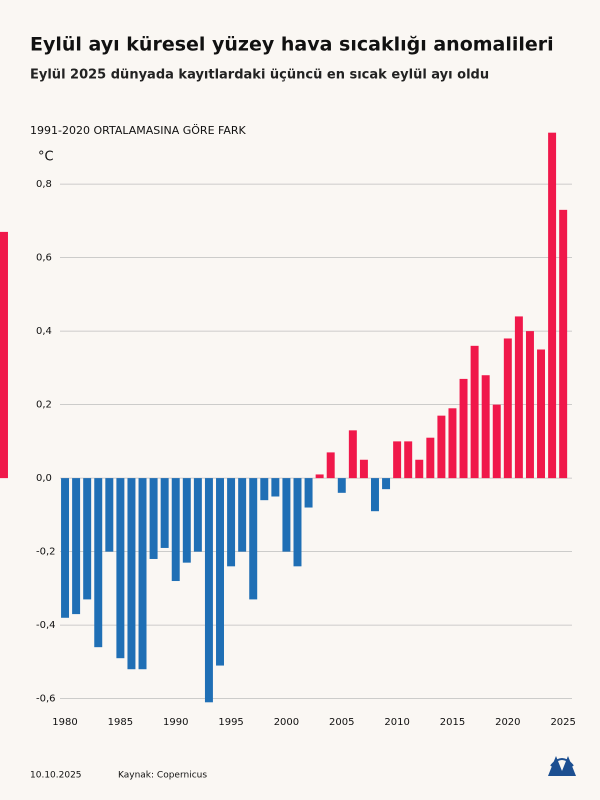 Image resolution: width=600 pixels, height=800 pixels. Describe the element at coordinates (44, 405) in the screenshot. I see `y-tick-label: 0,2` at that location.